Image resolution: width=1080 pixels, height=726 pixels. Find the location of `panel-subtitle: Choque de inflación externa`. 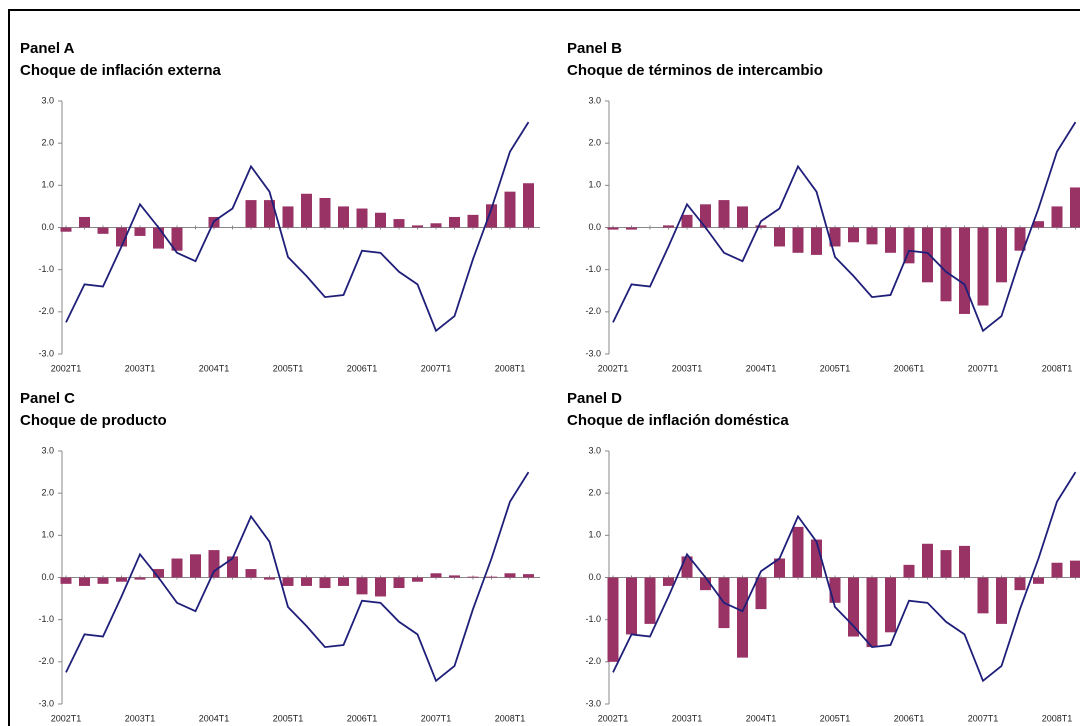

panel-subtitle: Choque de inflación externa is located at coordinates (121, 70).